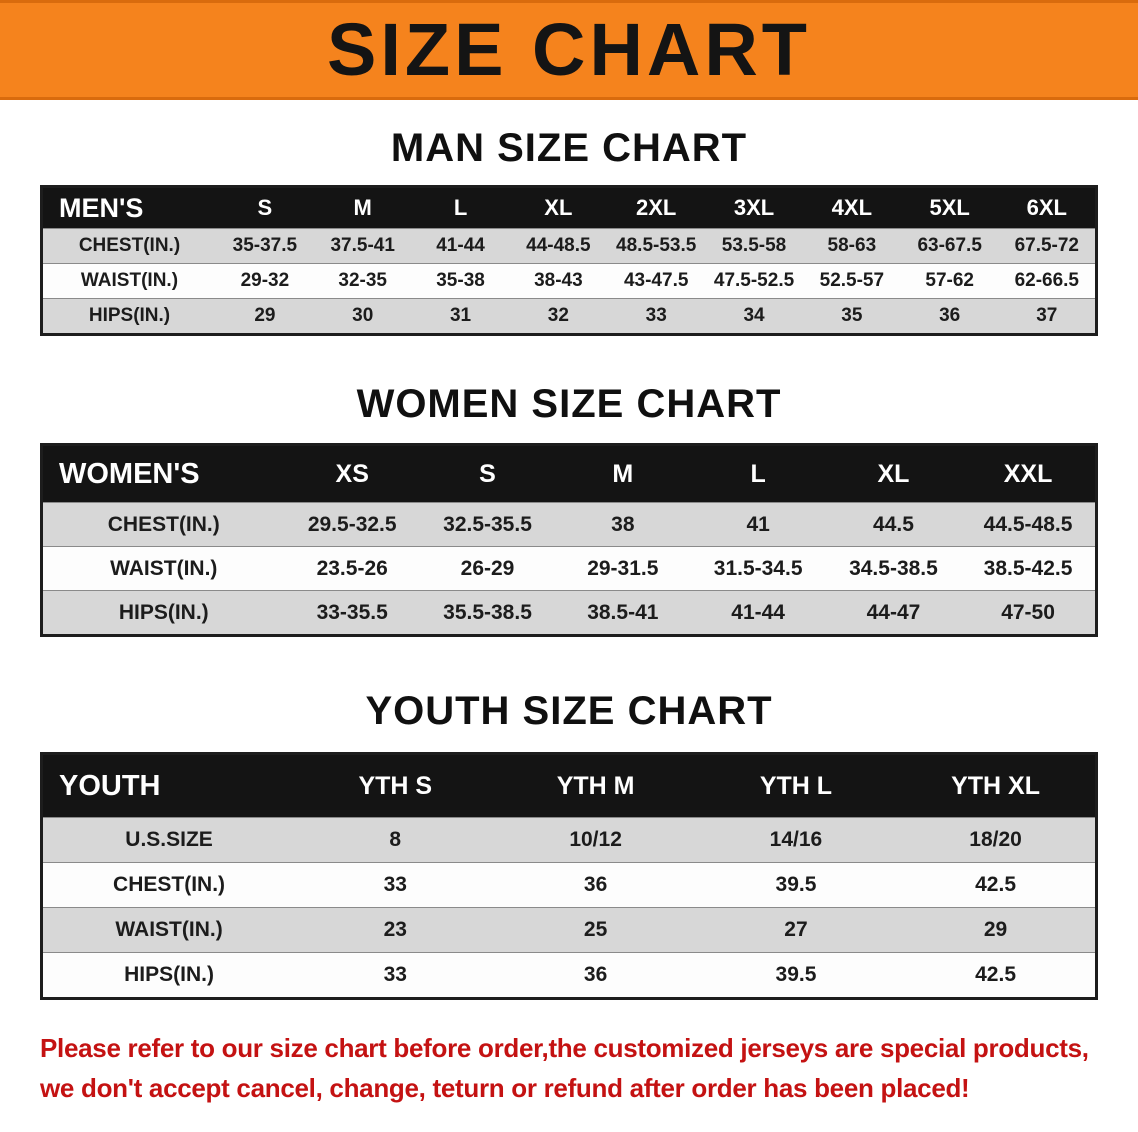 The image size is (1138, 1132). What do you see at coordinates (758, 568) in the screenshot?
I see `table-cell: 31.5-34.5` at bounding box center [758, 568].